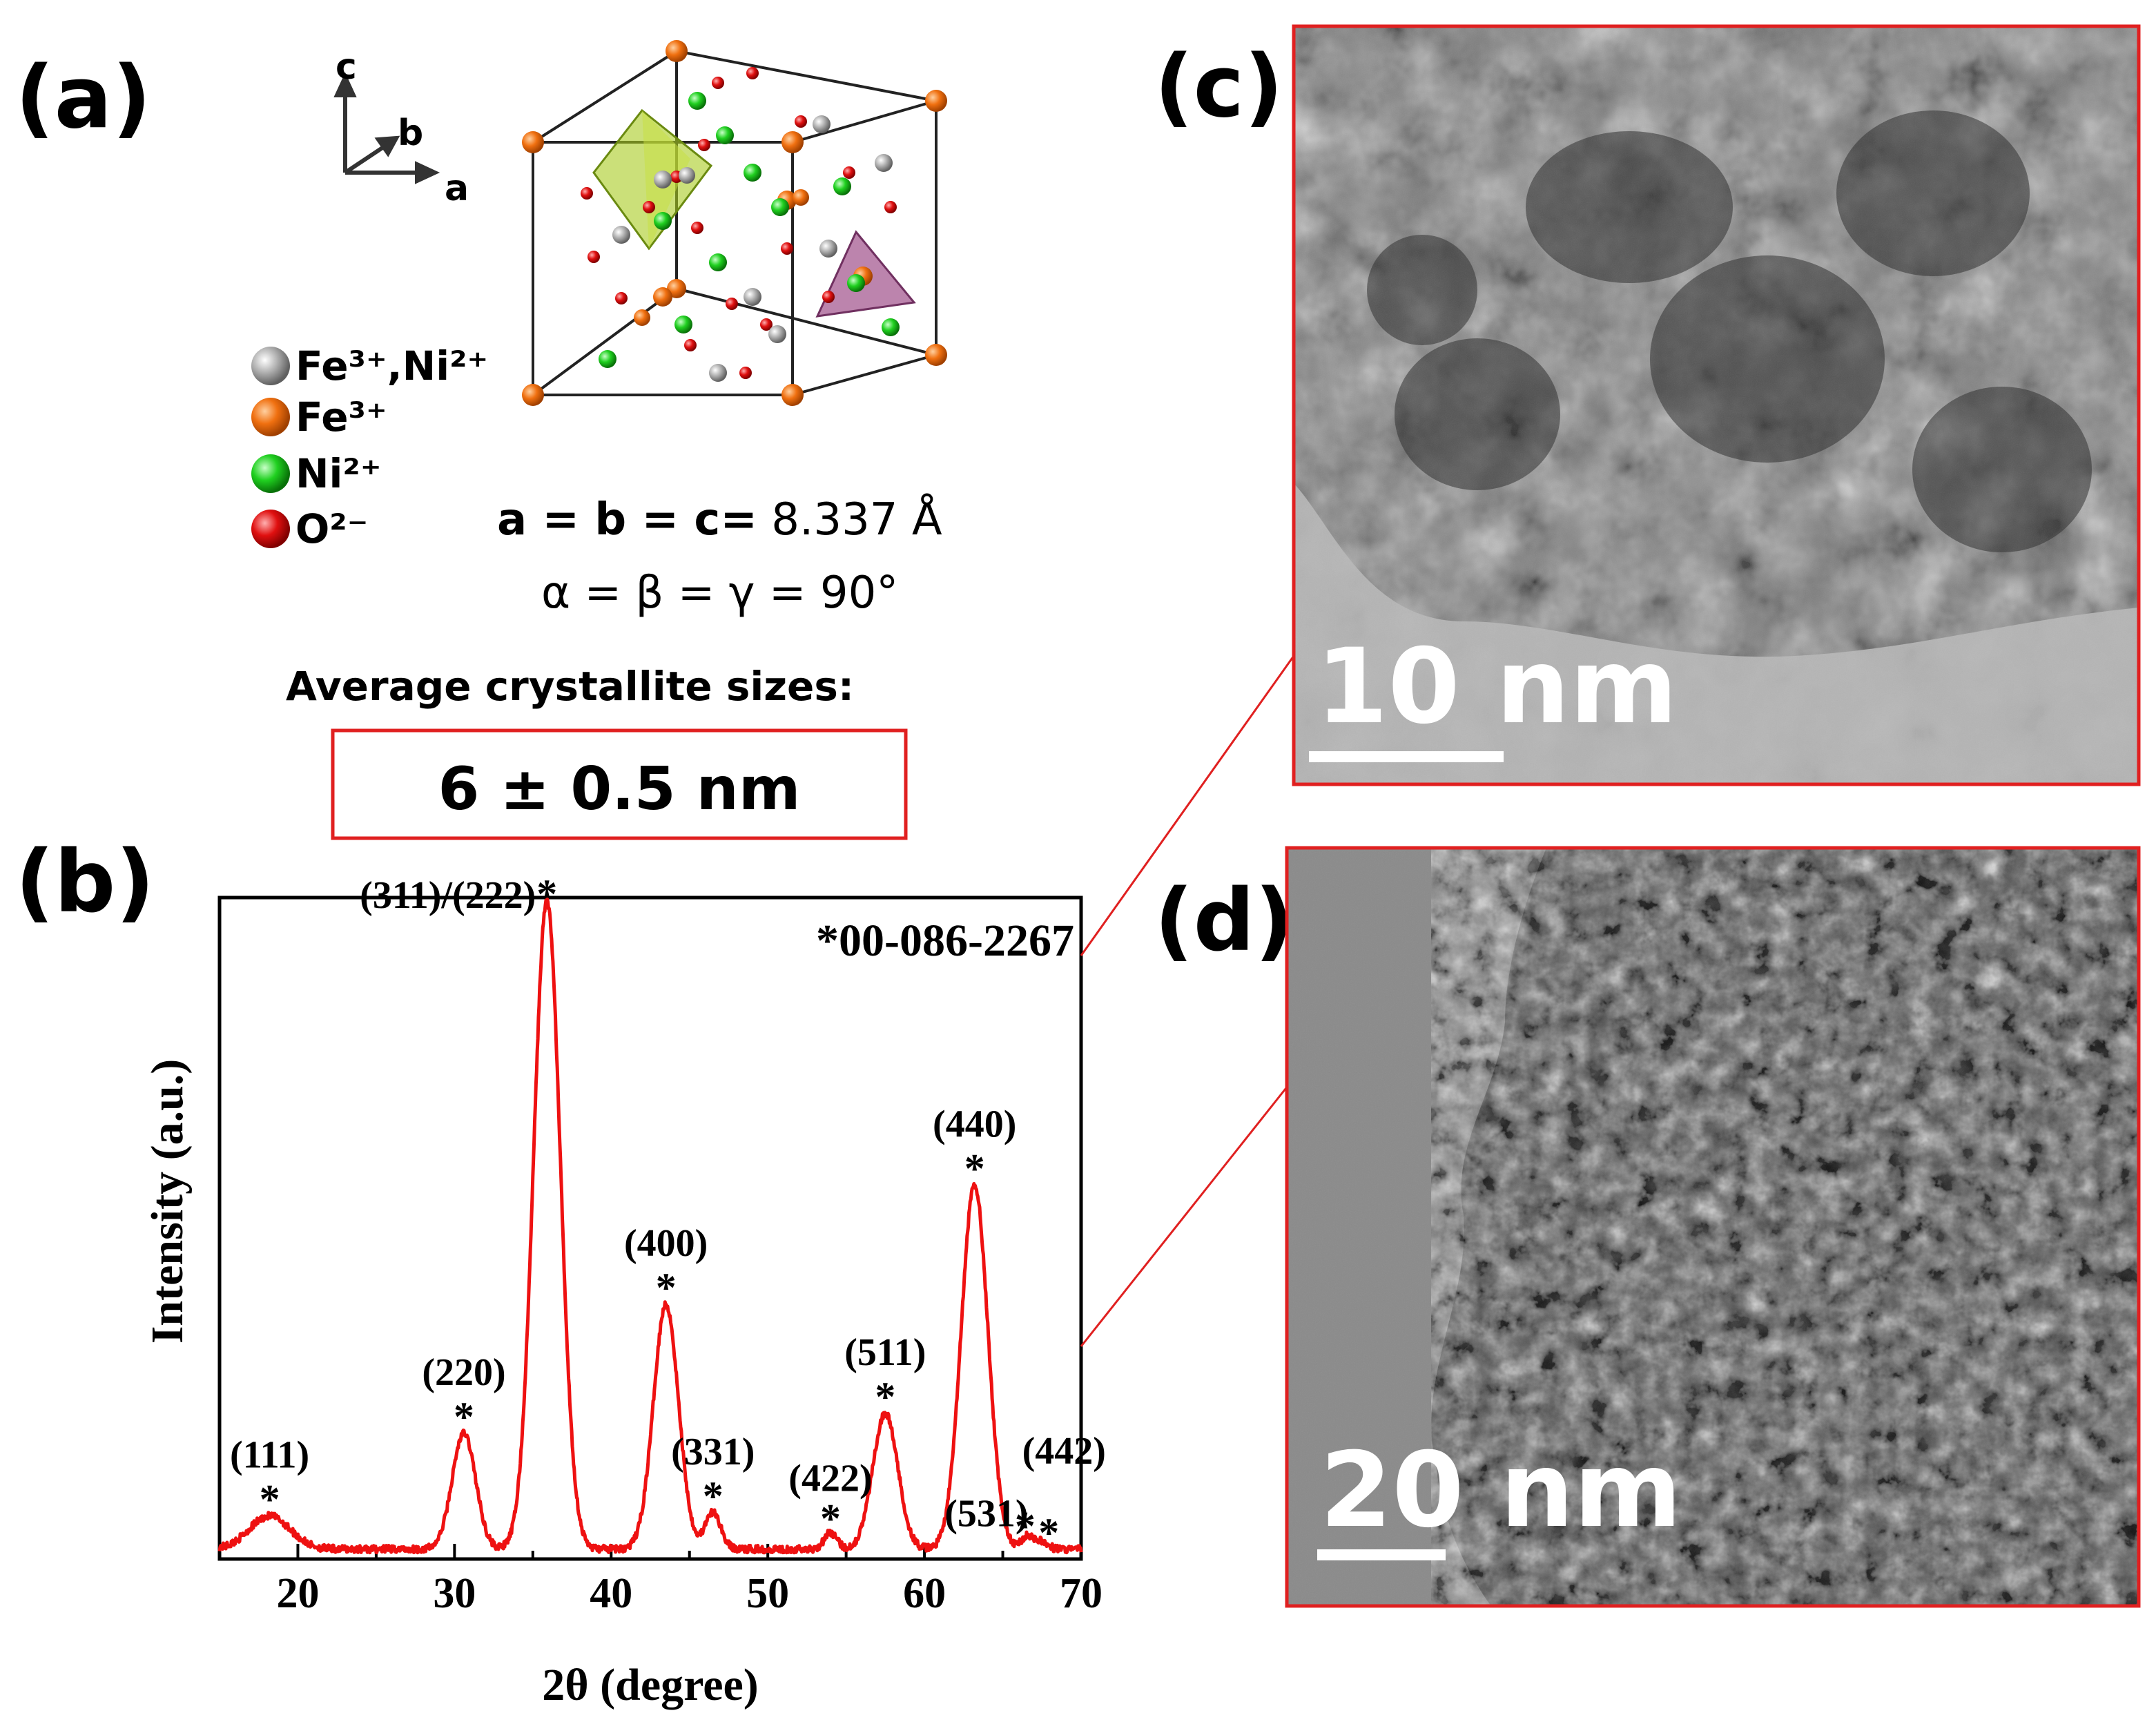 The height and width of the screenshot is (1733, 2156). Describe the element at coordinates (570, 686) in the screenshot. I see `crystallite-title: Average crystallite sizes:` at that location.